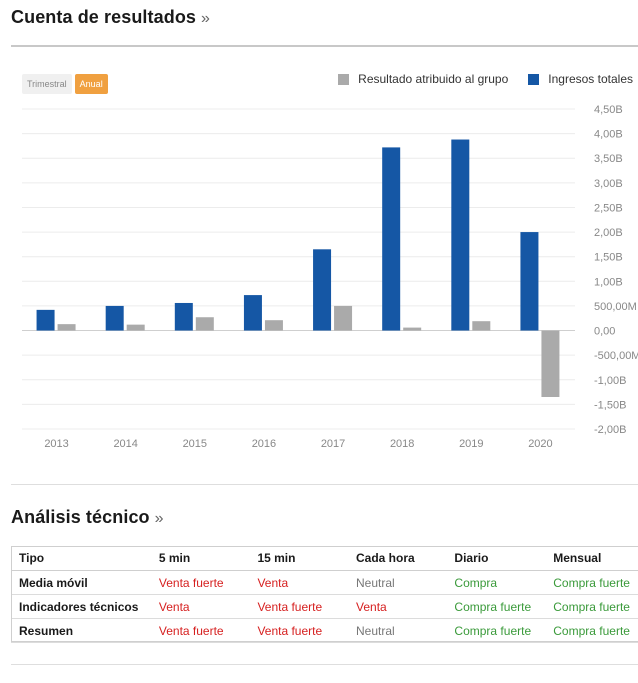  I want to click on bar-revenue-2015, so click(183, 316).